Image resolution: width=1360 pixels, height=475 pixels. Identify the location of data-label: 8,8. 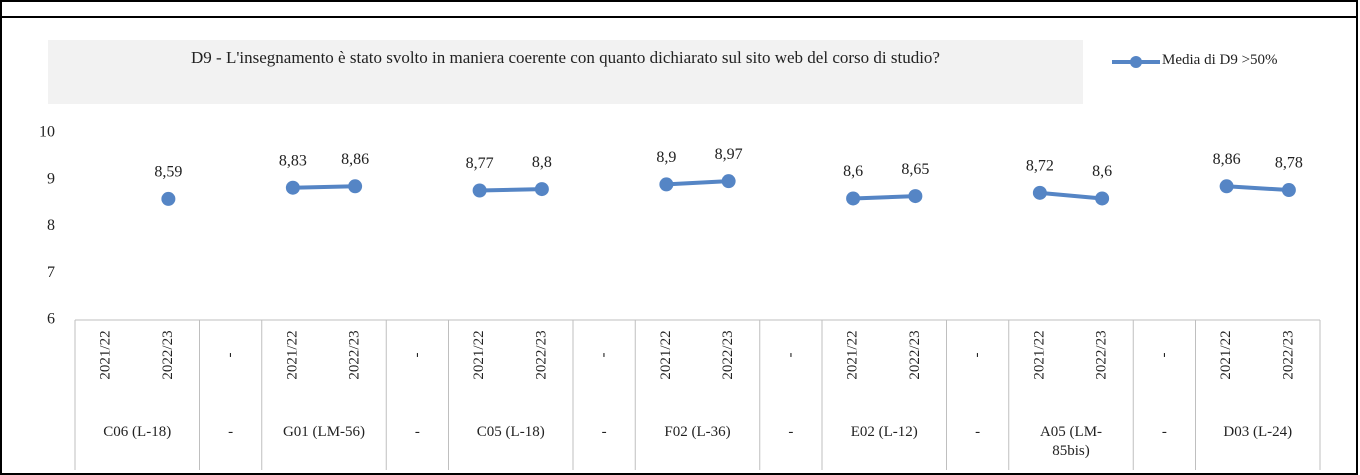
(542, 162).